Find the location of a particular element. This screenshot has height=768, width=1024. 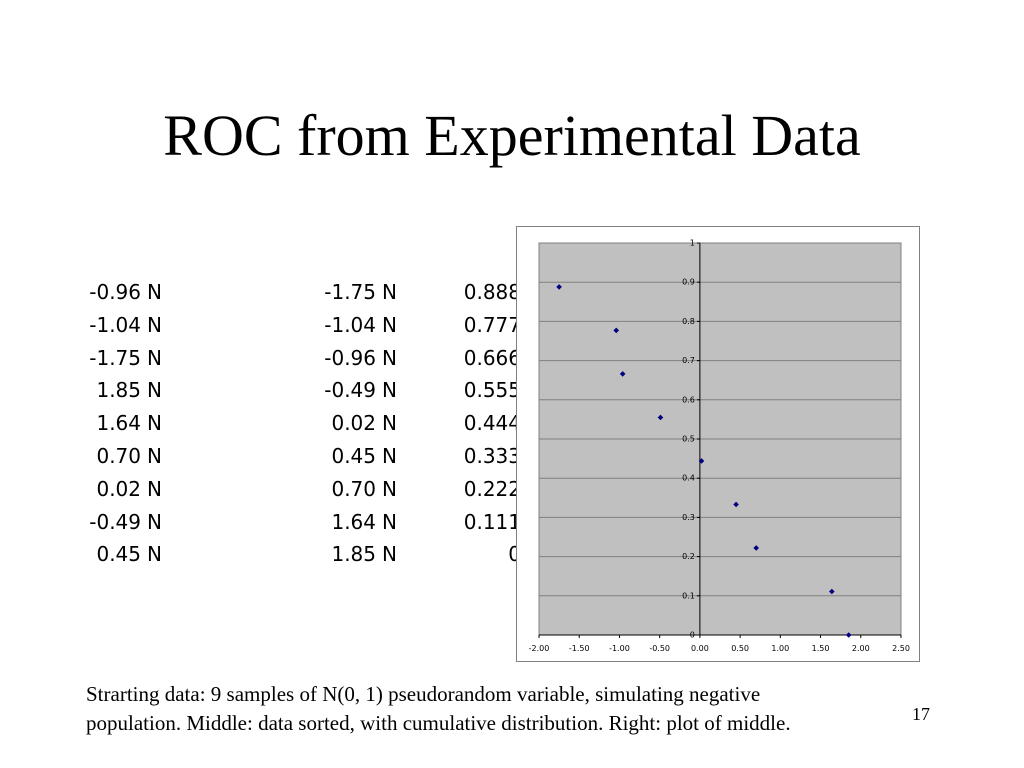

x-tick-label: 1.50 is located at coordinates (821, 648).